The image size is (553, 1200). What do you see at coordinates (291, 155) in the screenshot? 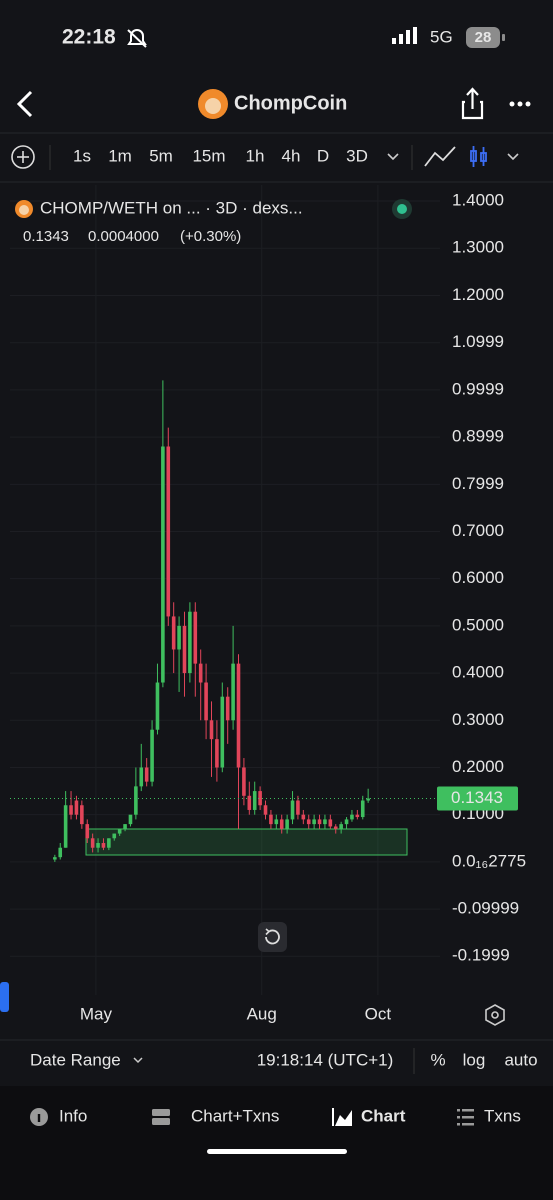
I see `interval-button: 4h` at bounding box center [291, 155].